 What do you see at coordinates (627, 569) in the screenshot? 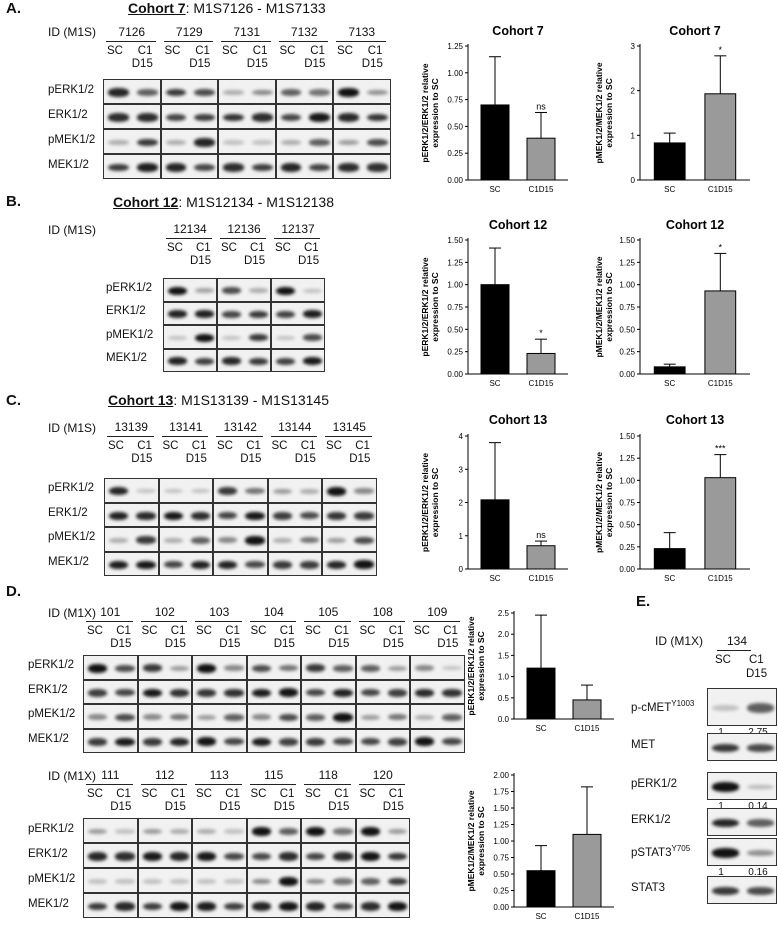
I see `y-tick-label: 0.00` at bounding box center [627, 569].